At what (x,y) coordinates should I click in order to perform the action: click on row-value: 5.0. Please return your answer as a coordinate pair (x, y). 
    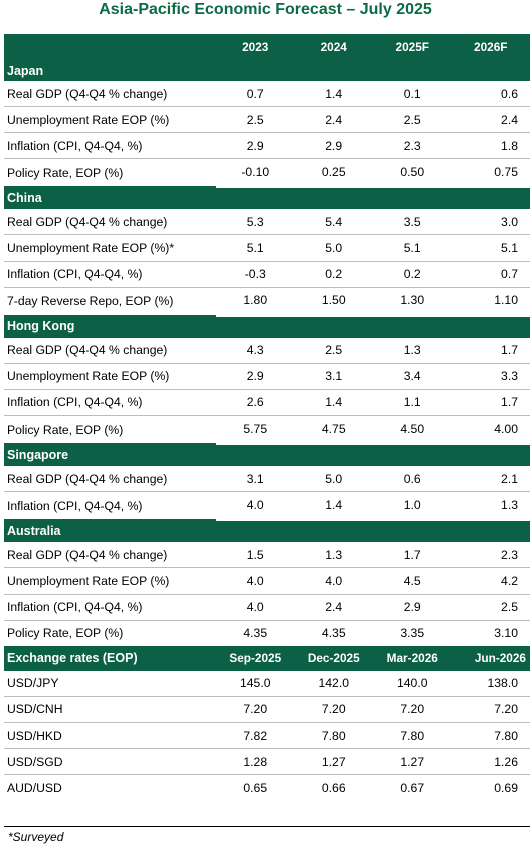
    Looking at the image, I should click on (333, 479).